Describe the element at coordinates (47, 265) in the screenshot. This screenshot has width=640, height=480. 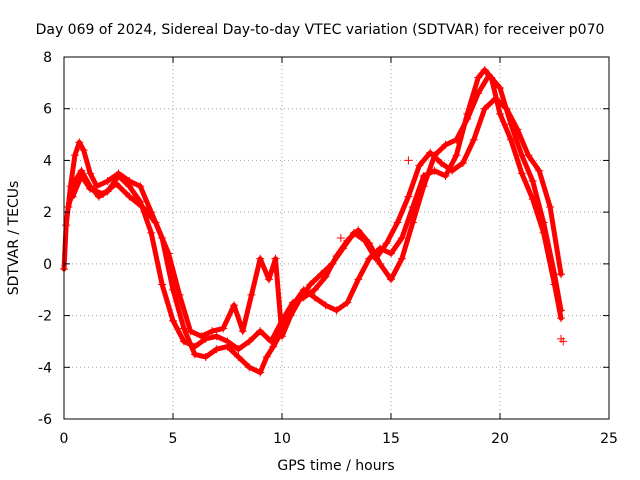
I see `y-tick-label: 0` at that location.